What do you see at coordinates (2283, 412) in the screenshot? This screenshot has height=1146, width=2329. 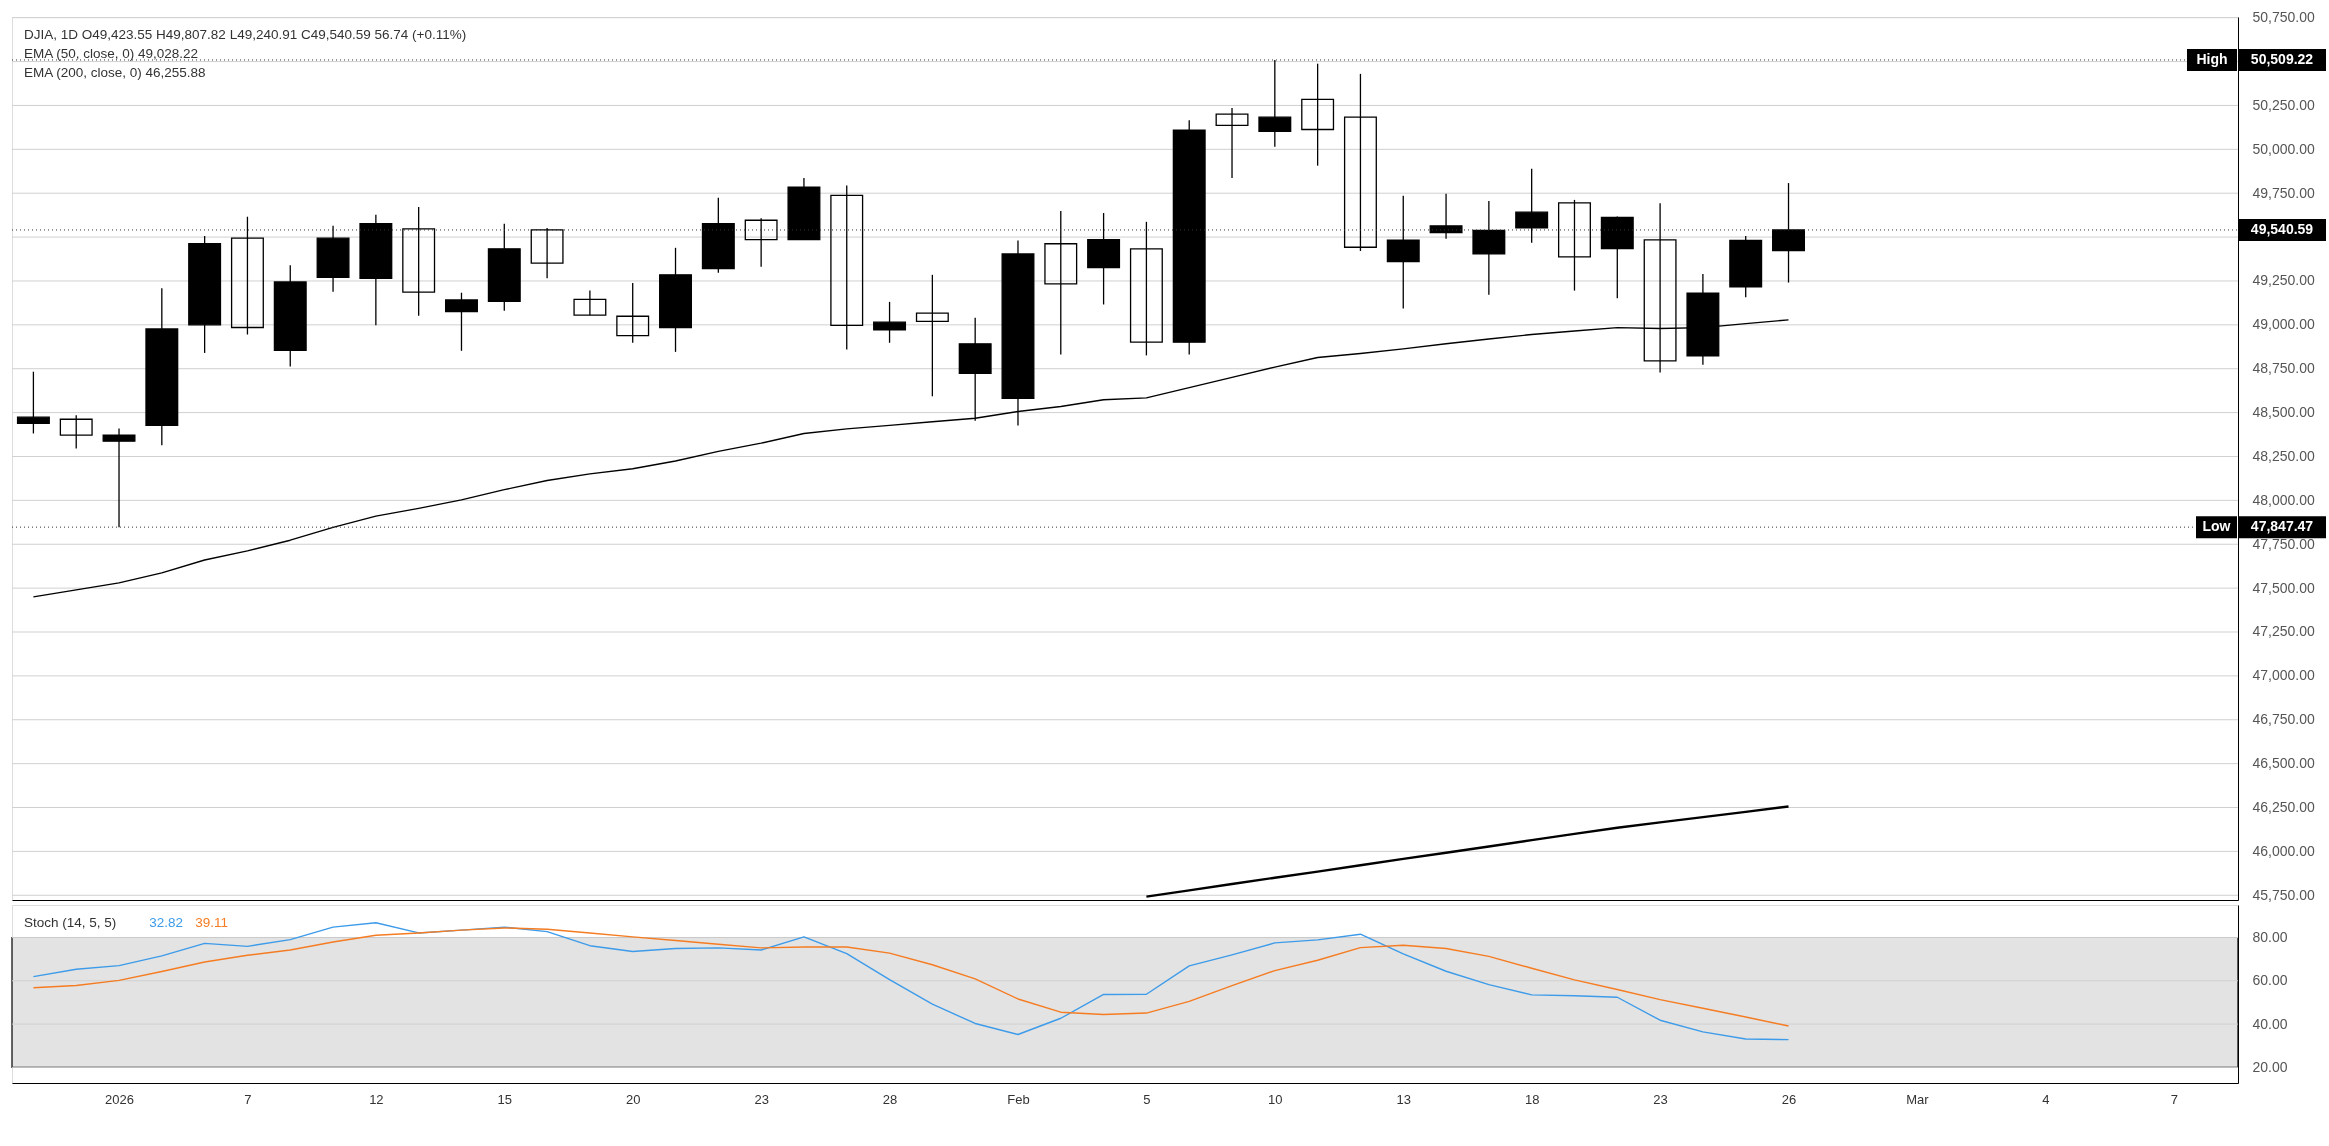 I see `y-tick-label: 48,500.00` at bounding box center [2283, 412].